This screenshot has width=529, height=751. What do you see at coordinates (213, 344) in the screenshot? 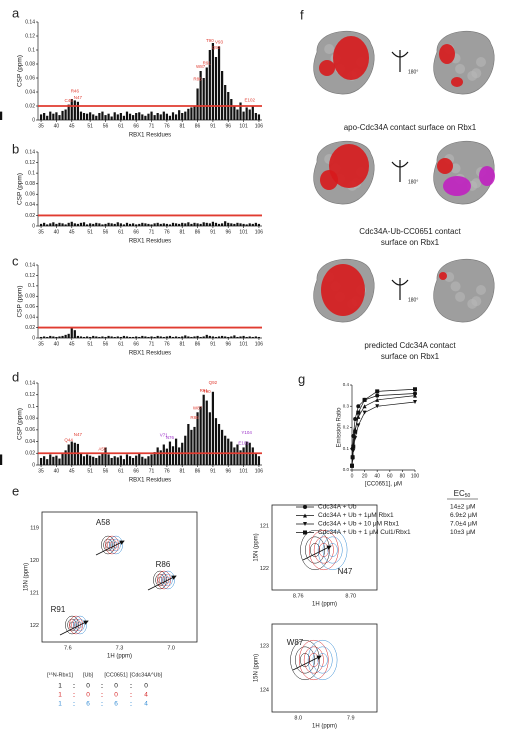
I see `x-tick-label: 91` at bounding box center [213, 344].